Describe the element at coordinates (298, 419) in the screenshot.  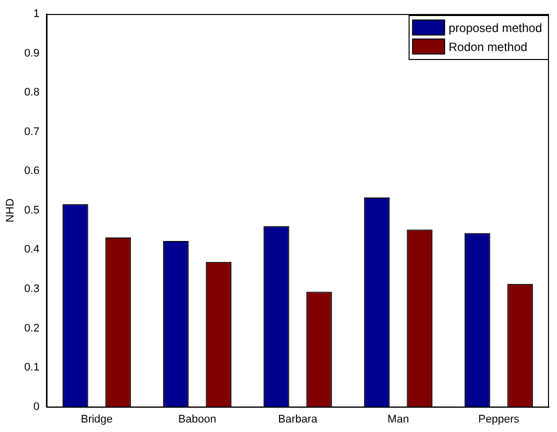
I see `x-tick-label: Barbara` at that location.